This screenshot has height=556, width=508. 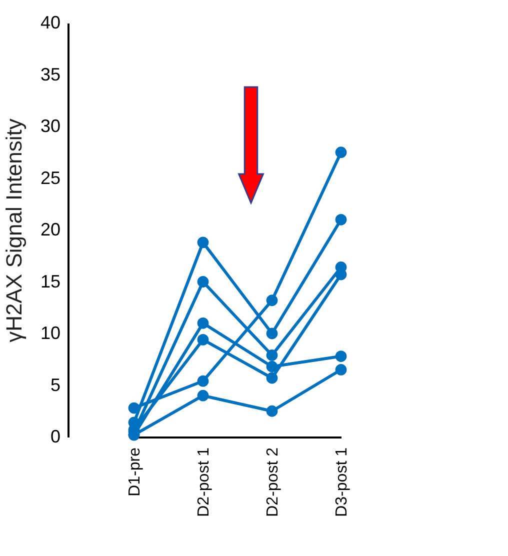 I want to click on y-tick-label: 0, so click(x=55, y=436).